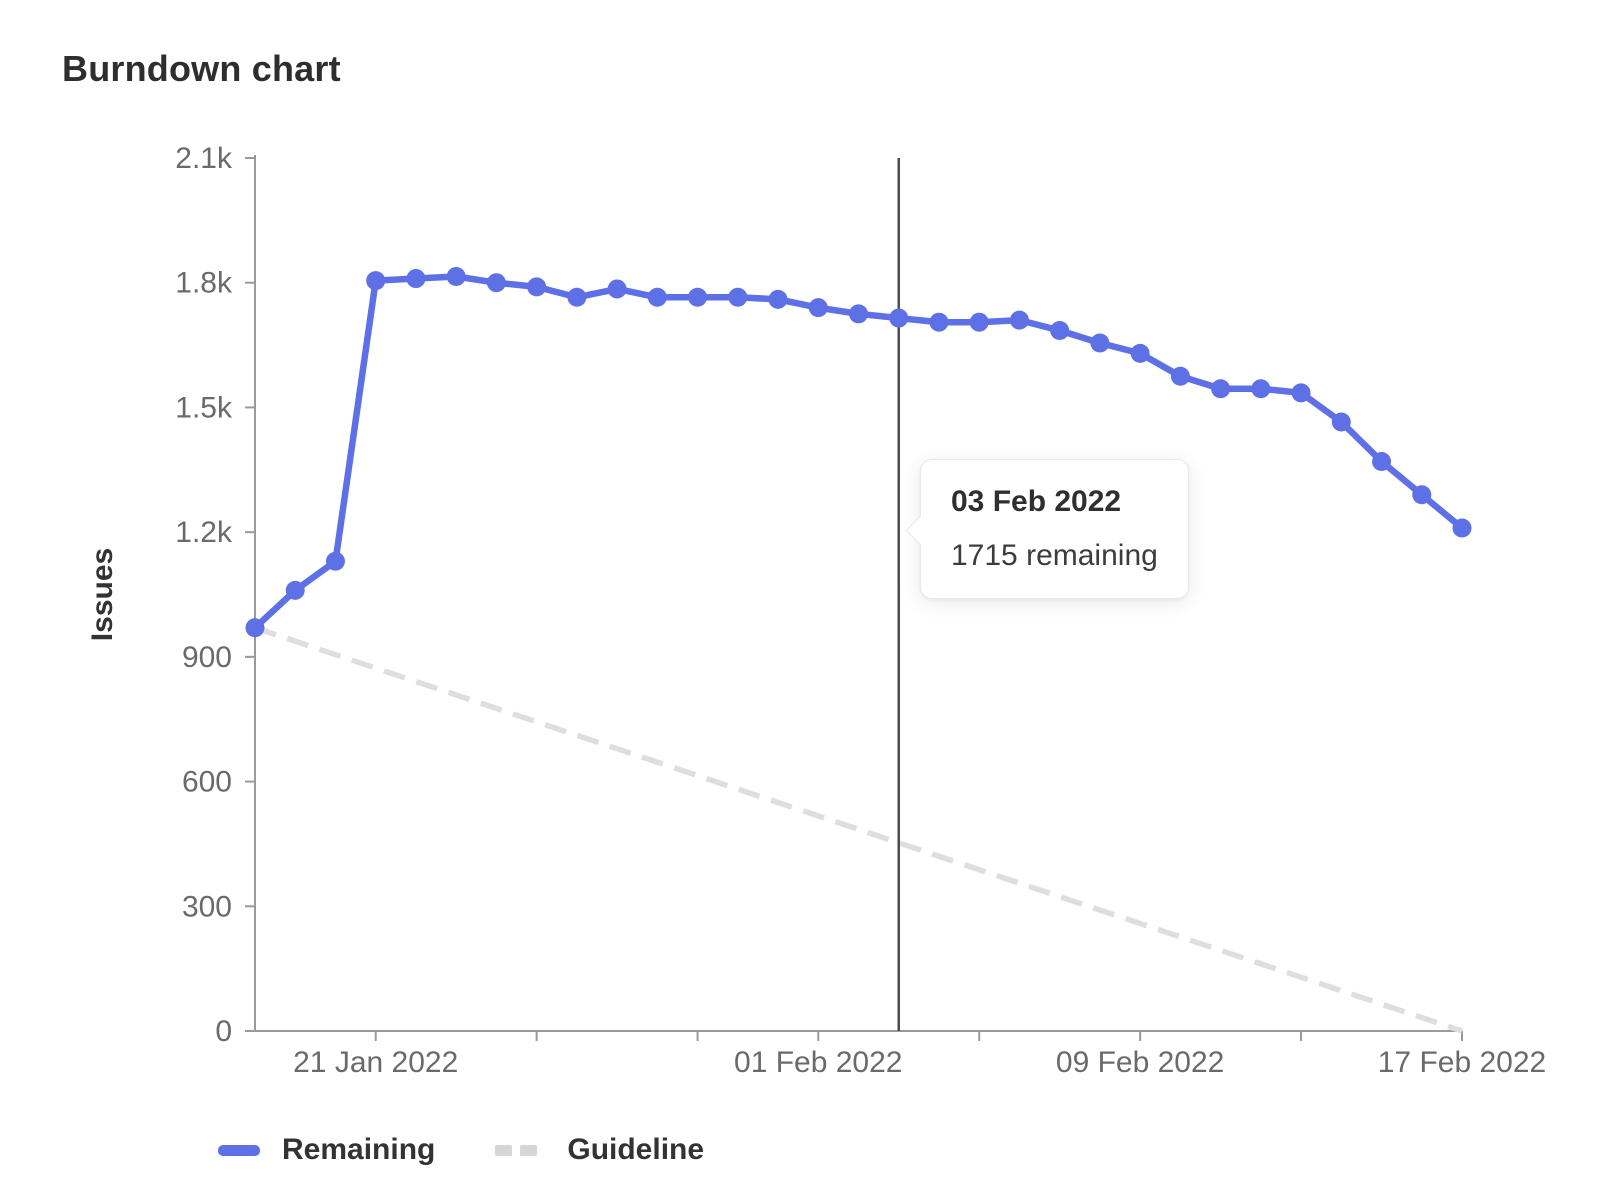 The image size is (1622, 1204). I want to click on y-axis-title: Issues, so click(102, 594).